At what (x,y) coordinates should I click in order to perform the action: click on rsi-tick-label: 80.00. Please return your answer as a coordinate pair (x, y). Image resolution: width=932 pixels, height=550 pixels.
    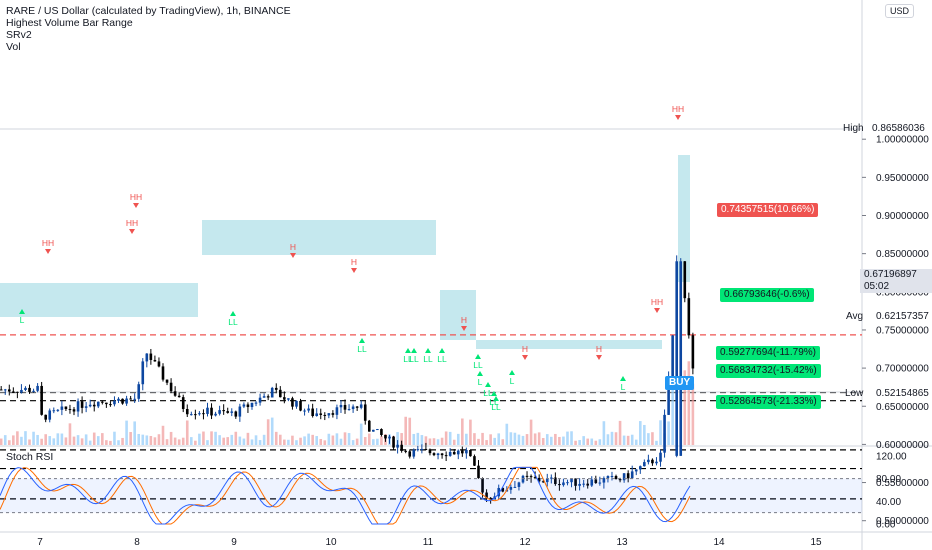
    Looking at the image, I should click on (888, 479).